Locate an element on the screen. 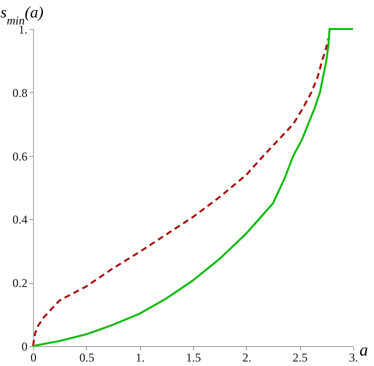 Image resolution: width=374 pixels, height=366 pixels. x-axis-title: a is located at coordinates (364, 350).